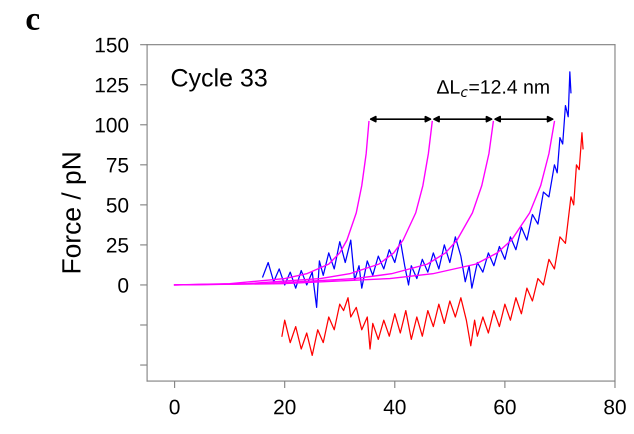  What do you see at coordinates (73, 212) in the screenshot?
I see `y-axis-title: Force / pN` at bounding box center [73, 212].